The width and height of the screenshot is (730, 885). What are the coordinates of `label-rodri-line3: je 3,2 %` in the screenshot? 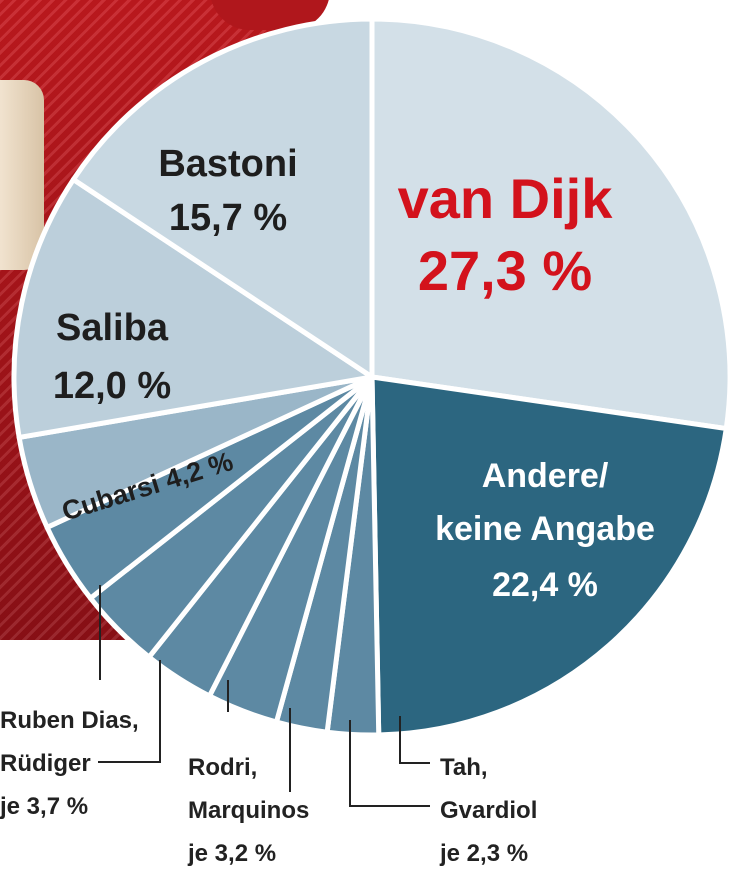 It's located at (231, 853).